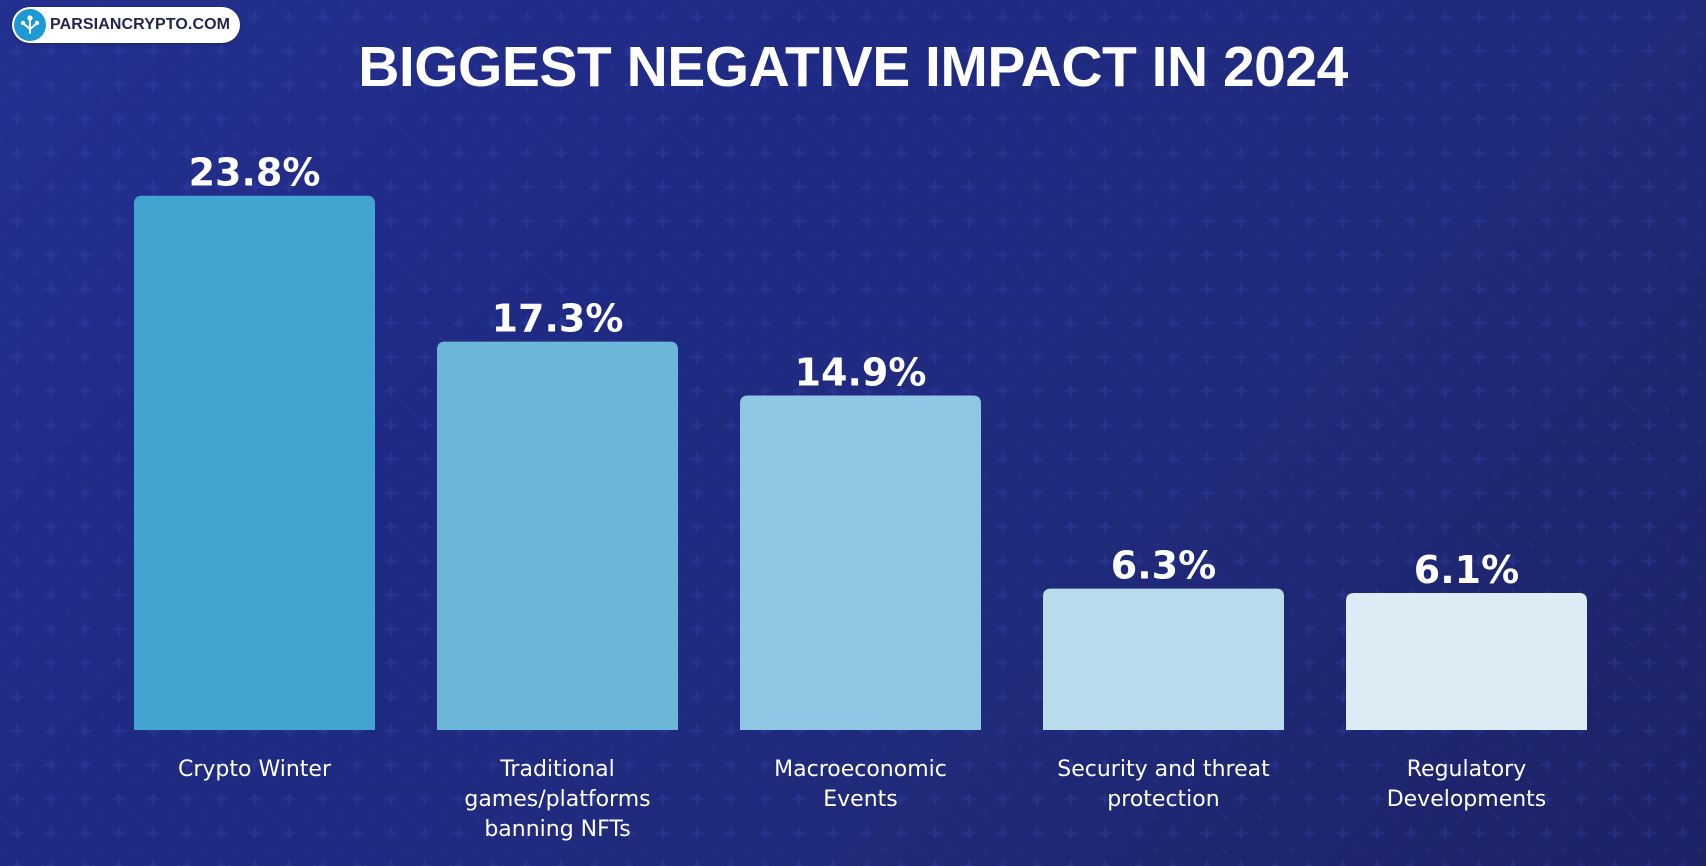  Describe the element at coordinates (1467, 769) in the screenshot. I see `category-label-line: Regulatory` at that location.